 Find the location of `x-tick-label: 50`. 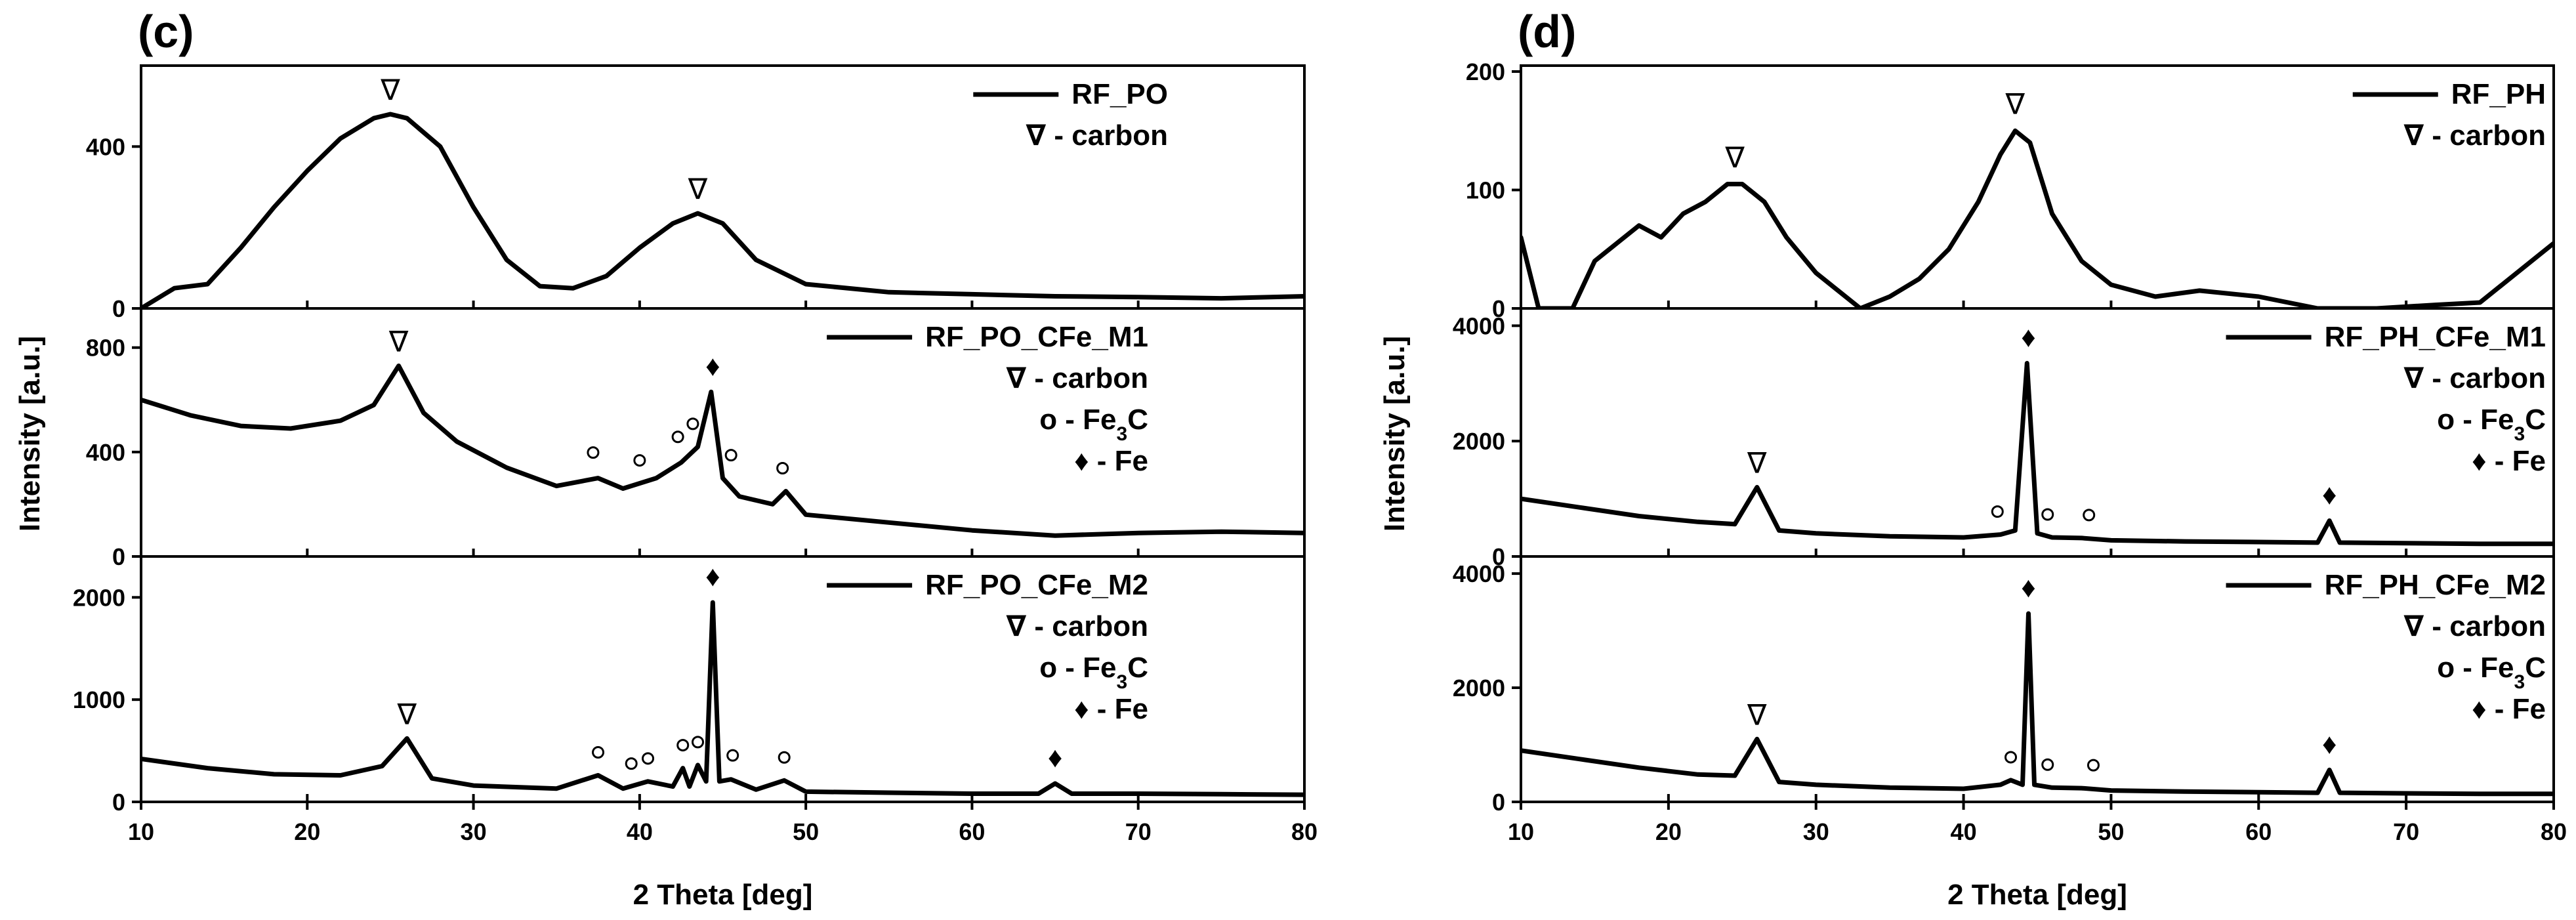

x-tick-label: 50 is located at coordinates (2111, 831).